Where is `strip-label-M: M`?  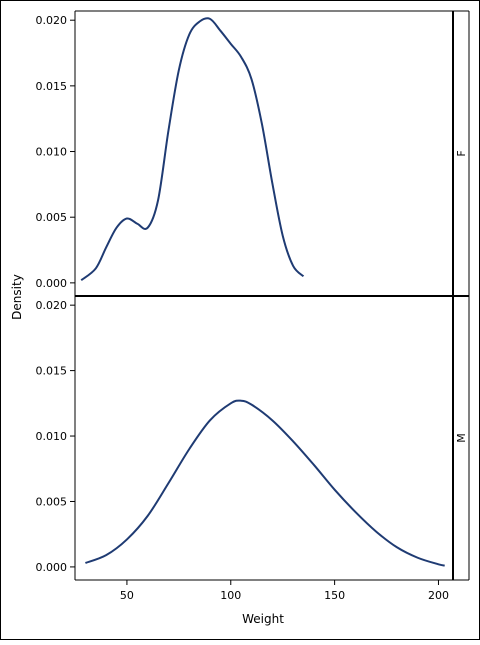
strip-label-M: M is located at coordinates (461, 438).